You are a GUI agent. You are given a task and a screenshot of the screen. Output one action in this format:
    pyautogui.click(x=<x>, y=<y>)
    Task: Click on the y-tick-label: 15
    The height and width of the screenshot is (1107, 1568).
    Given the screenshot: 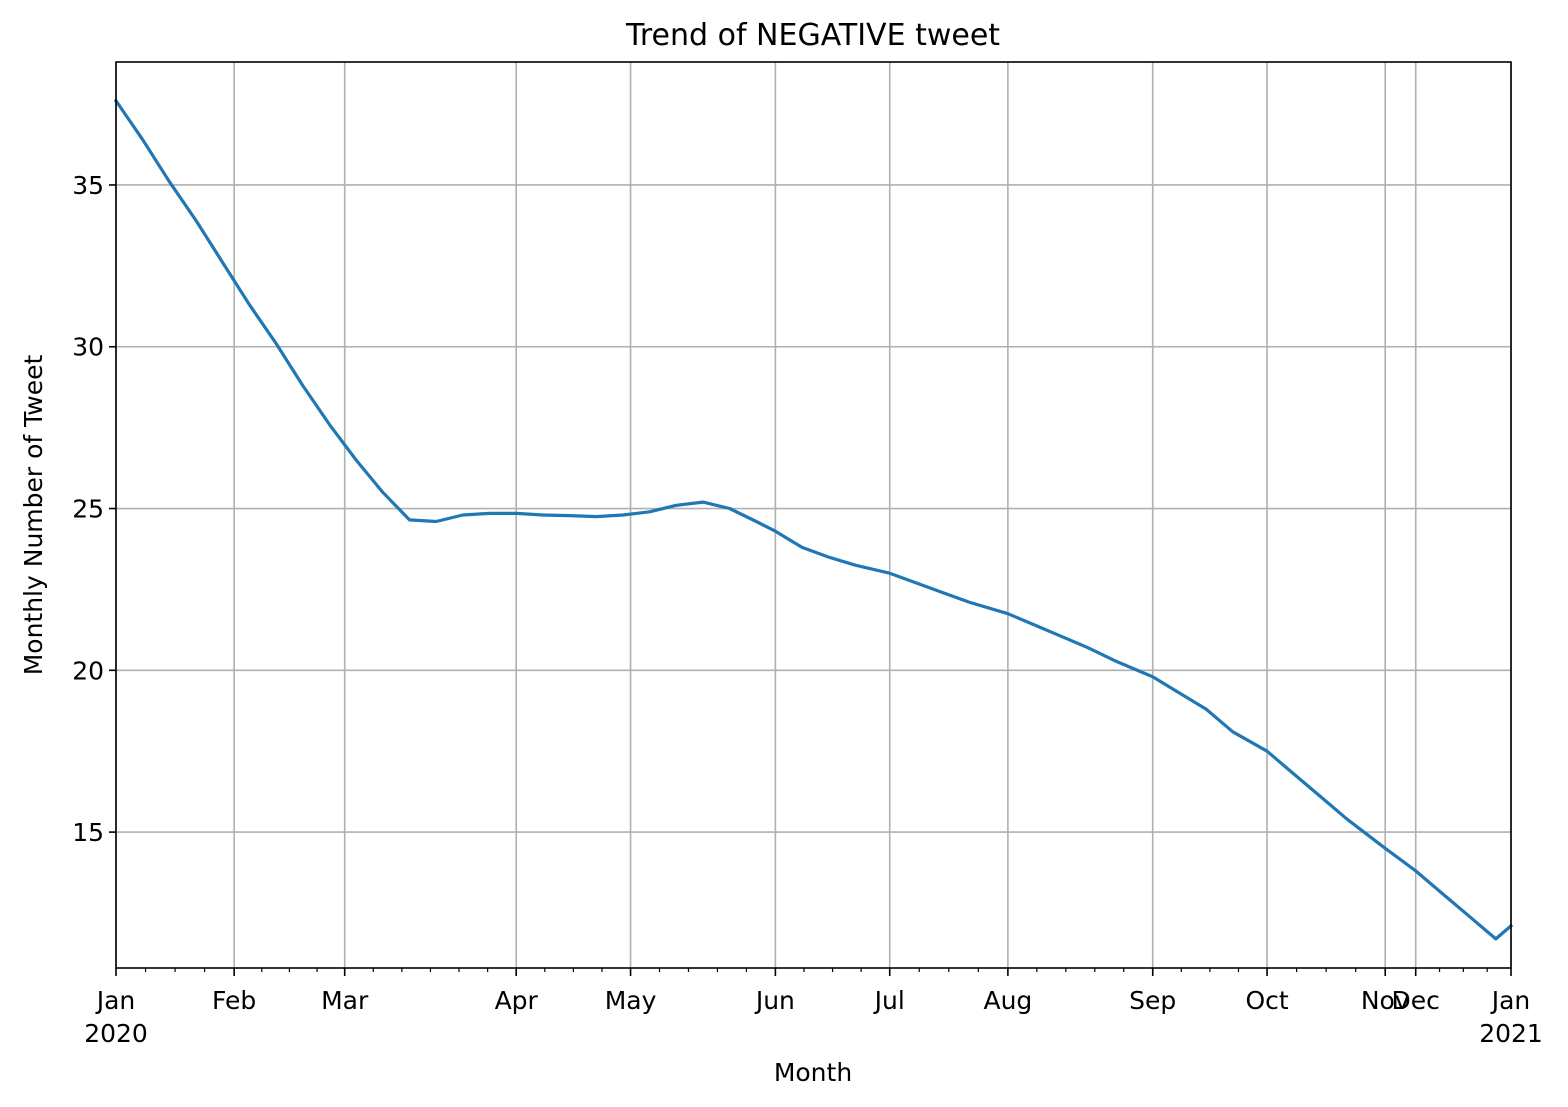 What is the action you would take?
    pyautogui.click(x=88, y=832)
    